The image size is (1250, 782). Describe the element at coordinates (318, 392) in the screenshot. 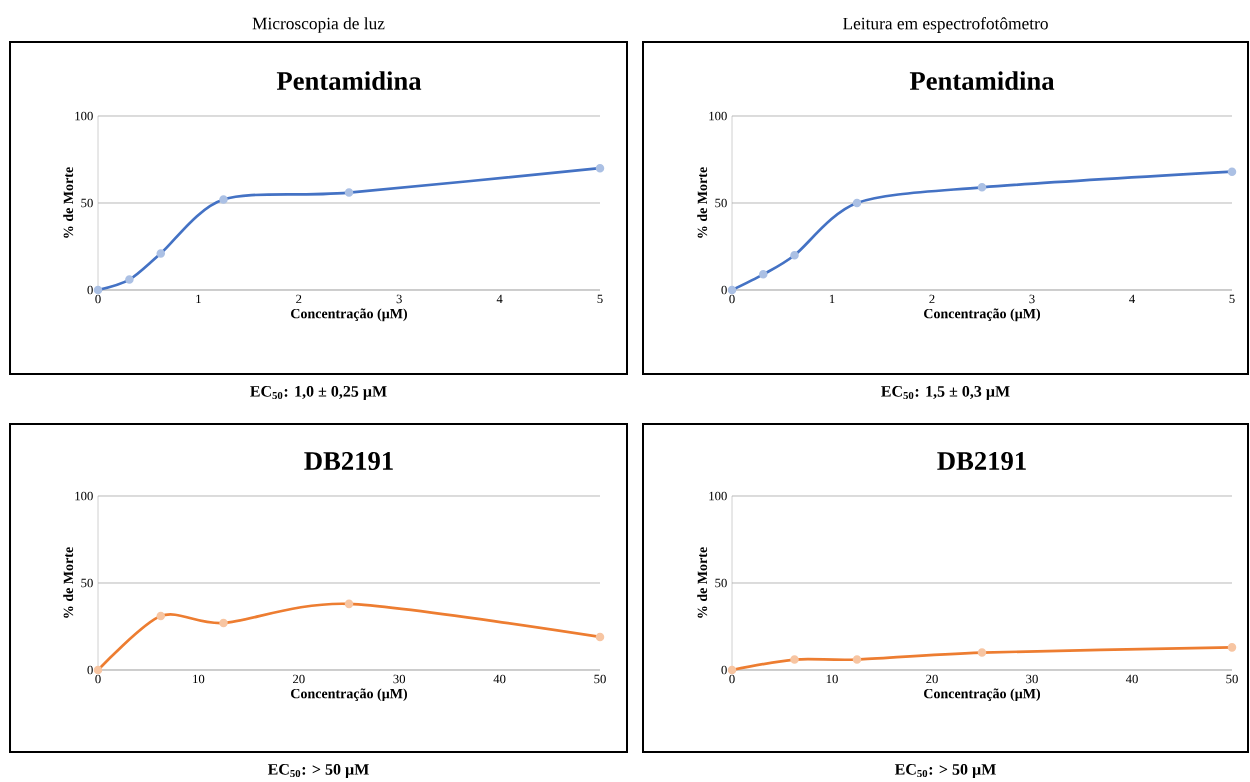

I see `text: EC$_{50}$: 1,0 ± 0,25 µM` at that location.